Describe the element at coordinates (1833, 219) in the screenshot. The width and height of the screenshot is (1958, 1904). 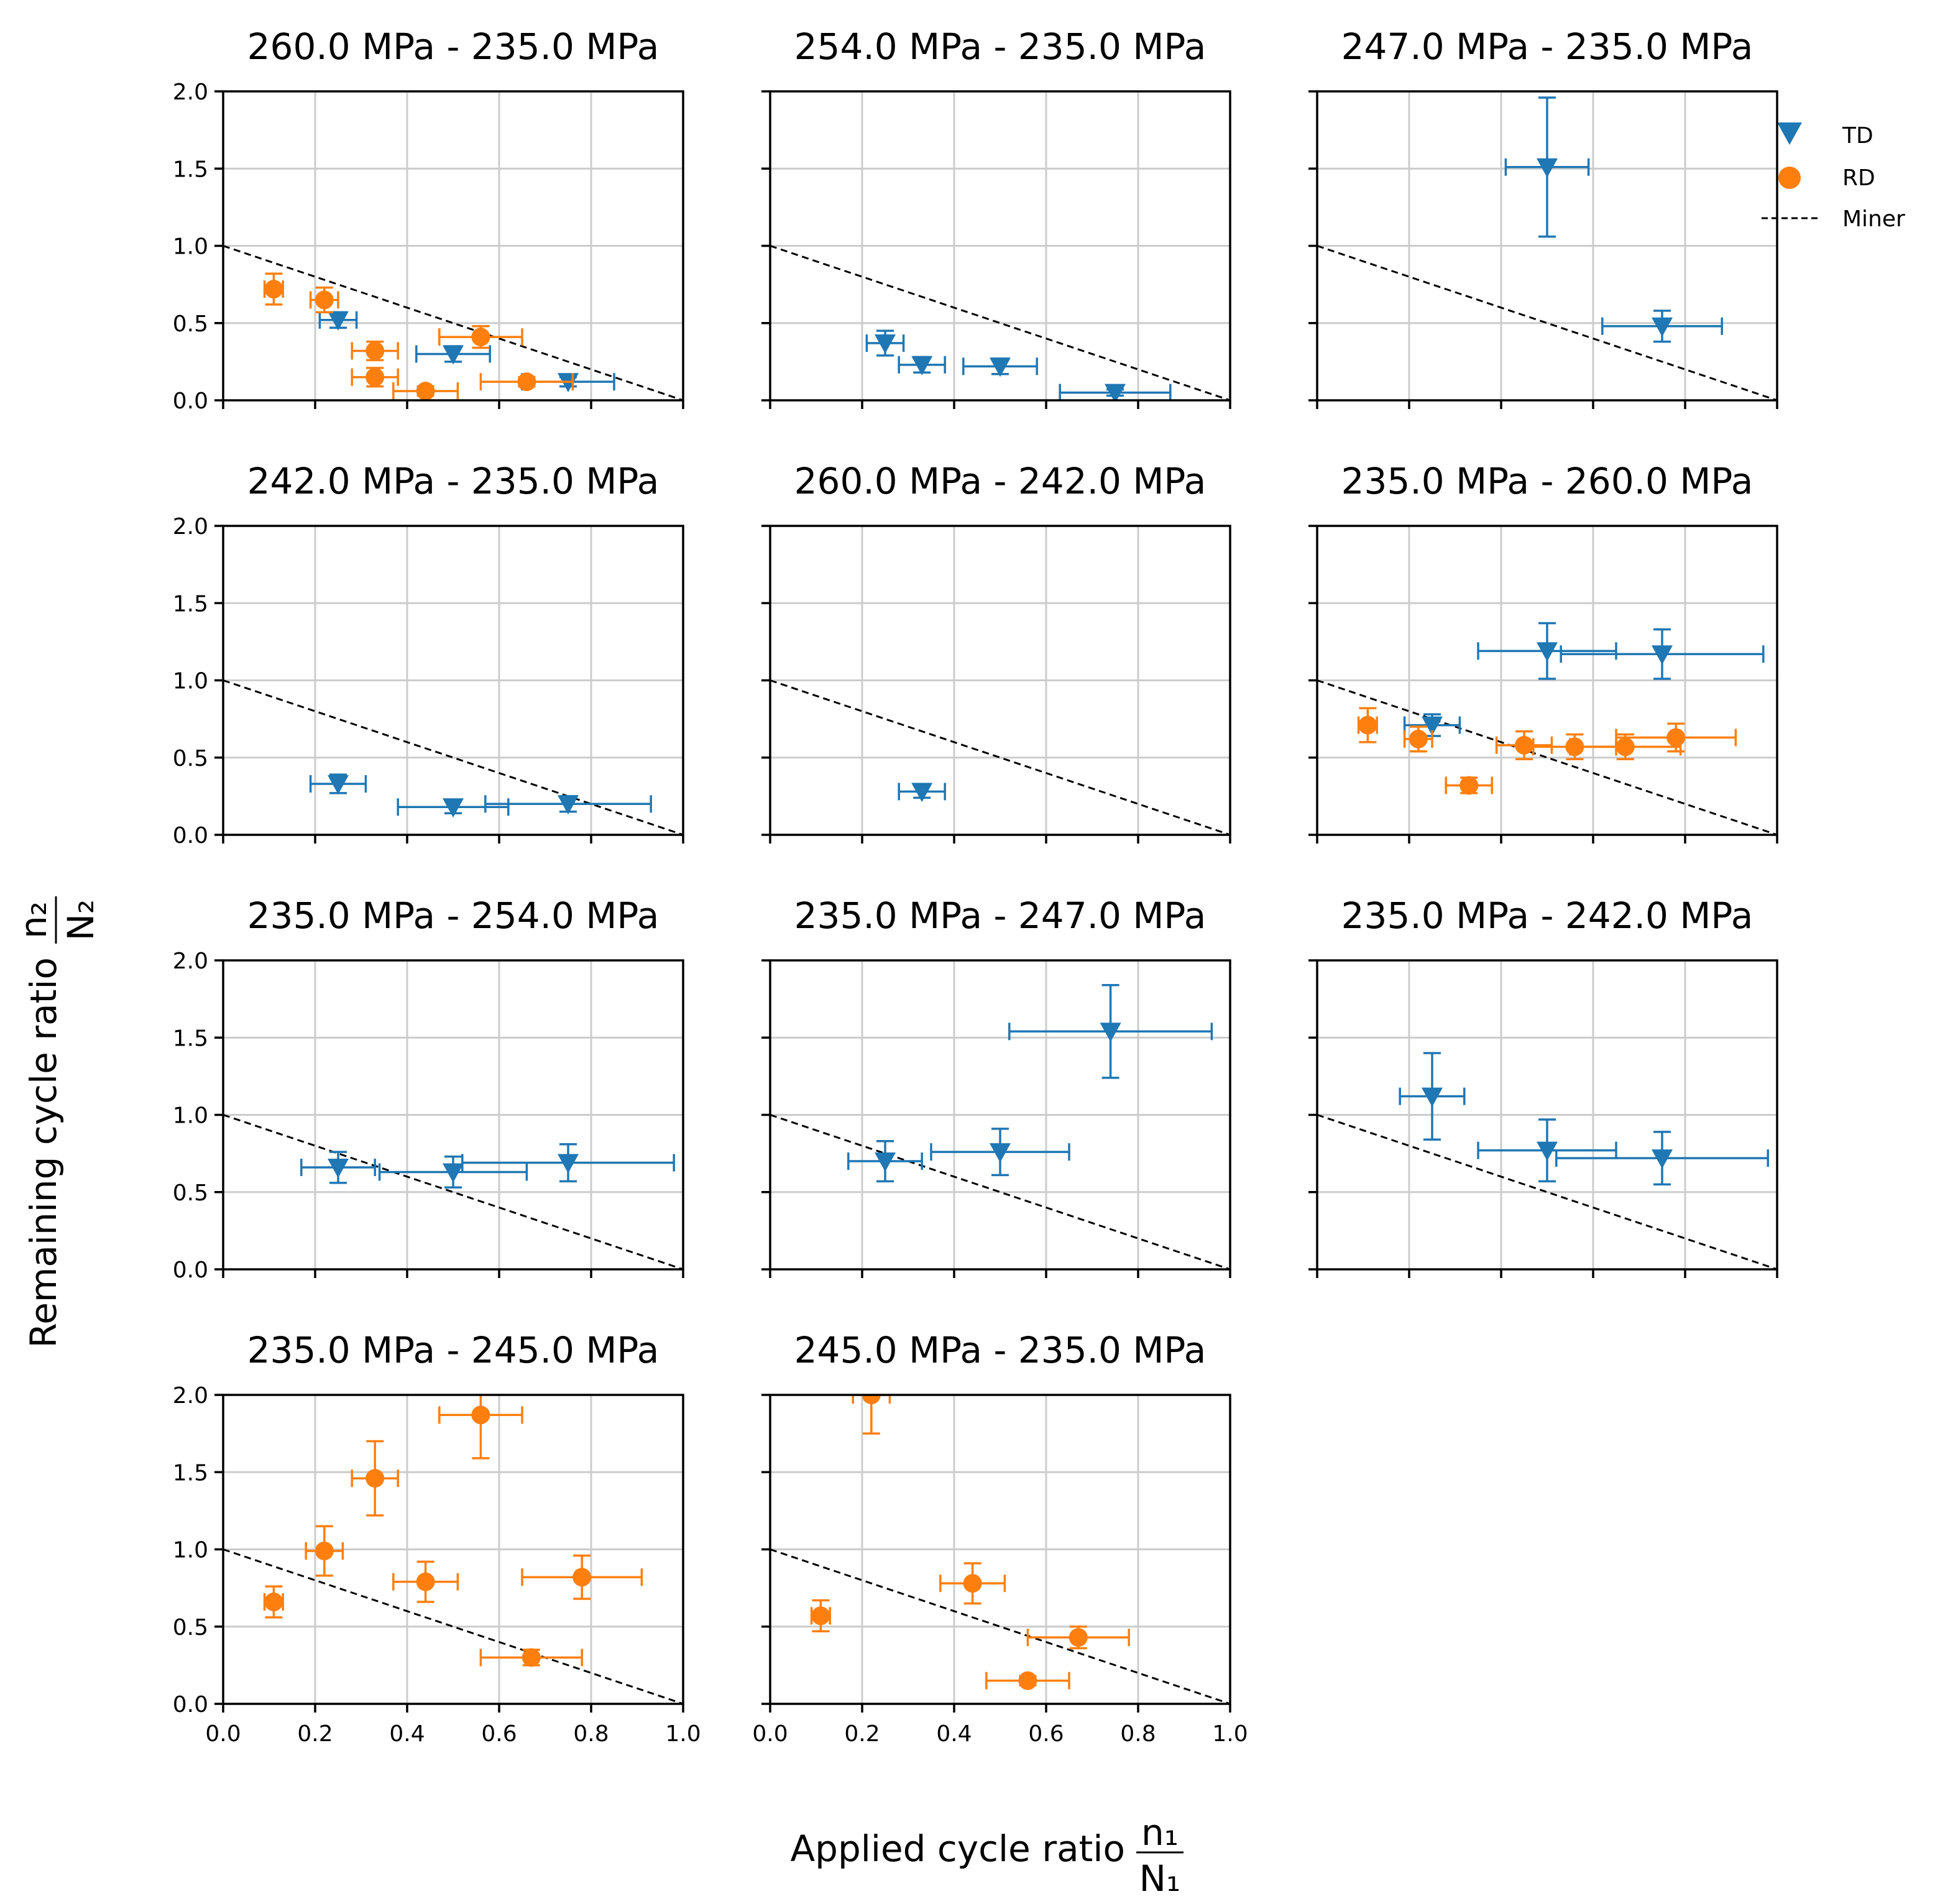
I see `legend-entry-miner: Miner` at that location.